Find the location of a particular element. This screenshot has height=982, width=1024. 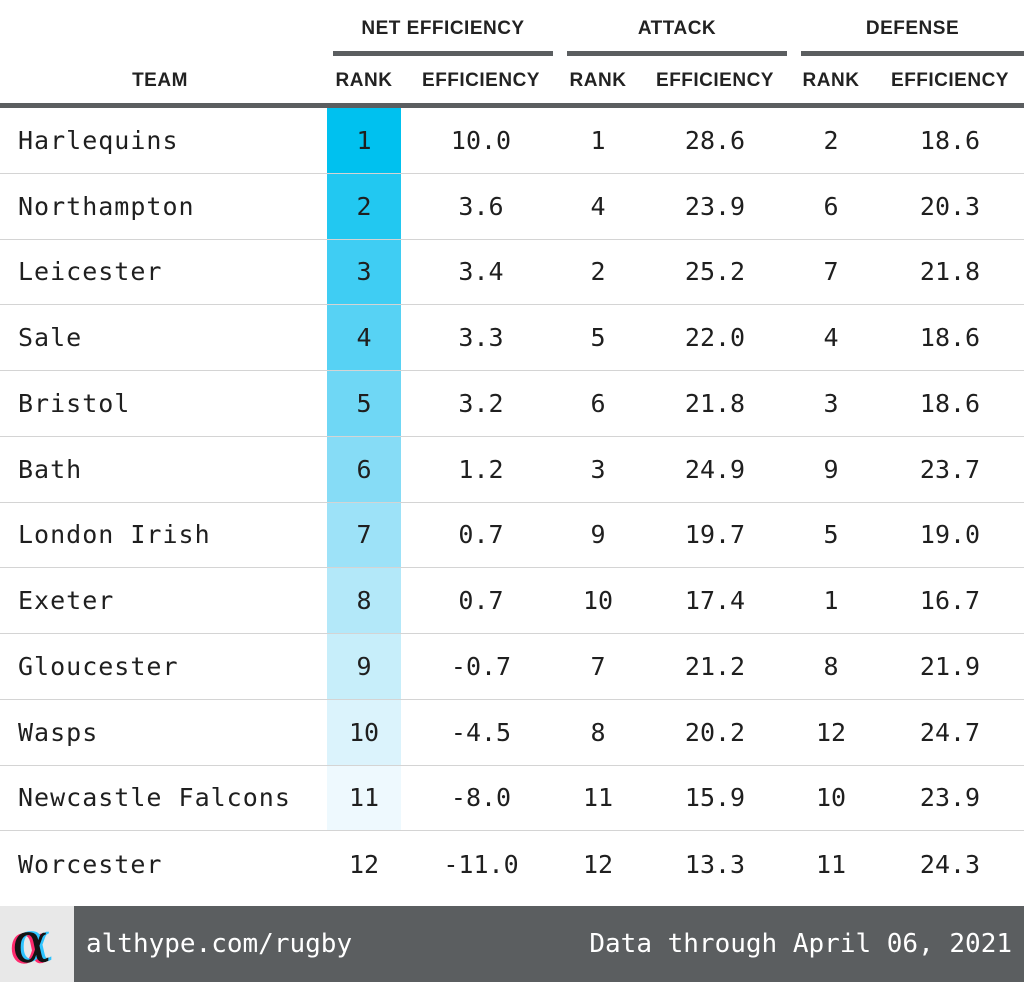

attack-efficiency-cell: 22.0 is located at coordinates (715, 338).